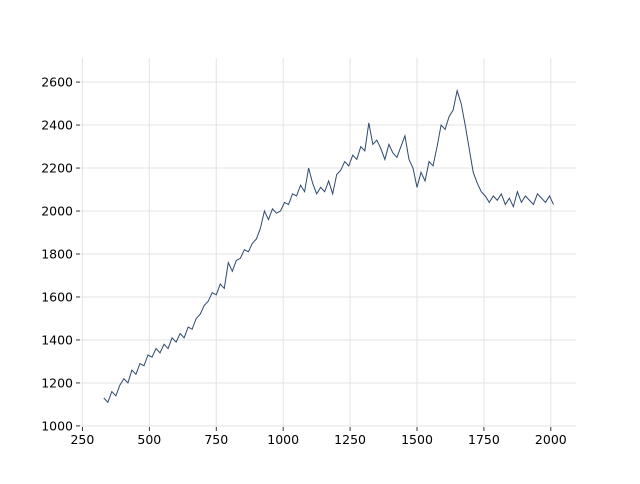 The image size is (640, 484). What do you see at coordinates (350, 439) in the screenshot?
I see `x-tick-label: 1250` at bounding box center [350, 439].